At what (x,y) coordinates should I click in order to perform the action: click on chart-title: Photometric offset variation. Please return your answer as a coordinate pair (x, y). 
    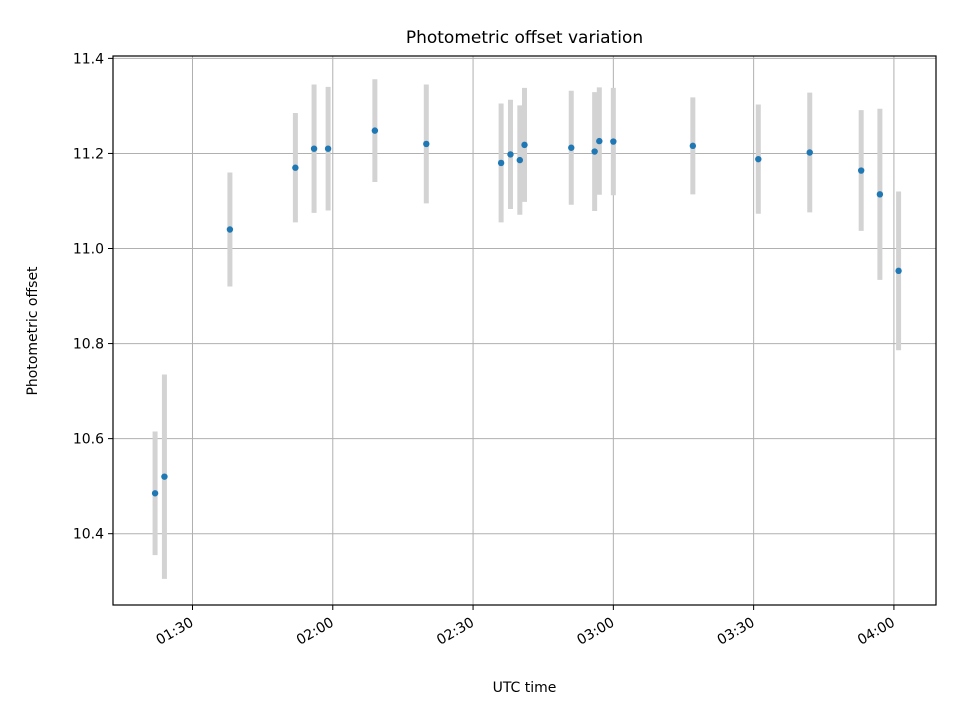
    Looking at the image, I should click on (524, 38).